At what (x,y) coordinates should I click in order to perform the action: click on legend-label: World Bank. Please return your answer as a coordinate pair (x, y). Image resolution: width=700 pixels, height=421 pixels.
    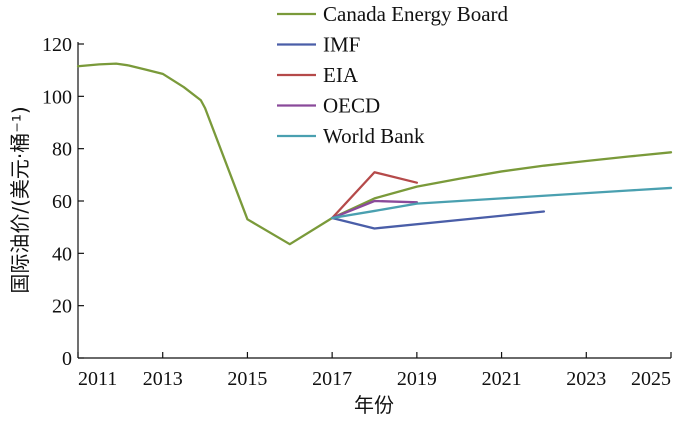
    Looking at the image, I should click on (374, 136).